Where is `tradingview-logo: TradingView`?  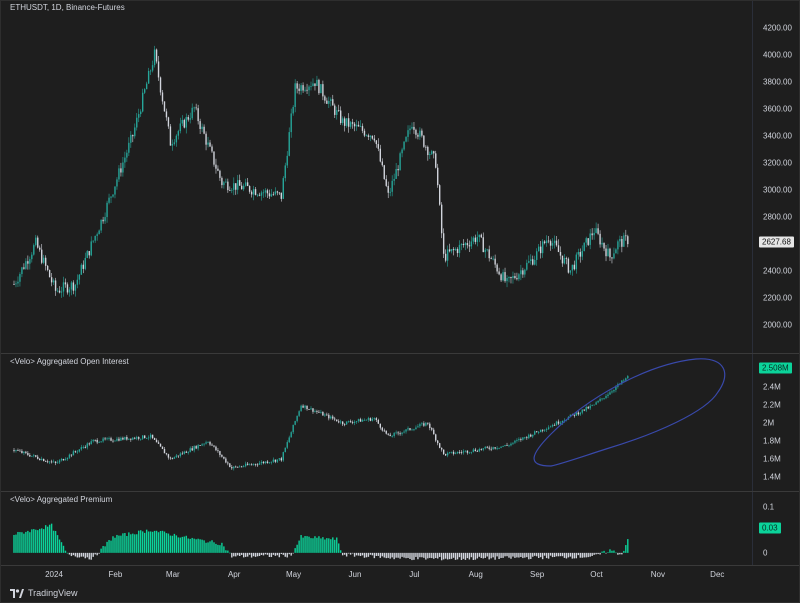 tradingview-logo: TradingView is located at coordinates (44, 593).